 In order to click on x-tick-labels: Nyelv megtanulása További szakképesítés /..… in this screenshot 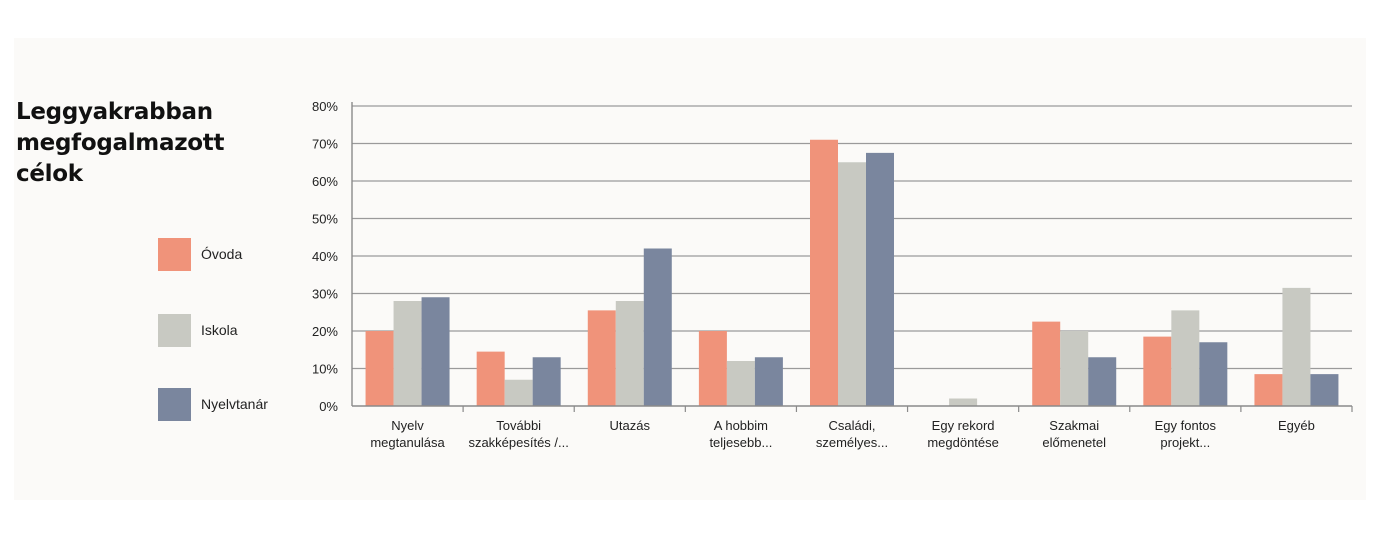, I will do `click(842, 434)`.